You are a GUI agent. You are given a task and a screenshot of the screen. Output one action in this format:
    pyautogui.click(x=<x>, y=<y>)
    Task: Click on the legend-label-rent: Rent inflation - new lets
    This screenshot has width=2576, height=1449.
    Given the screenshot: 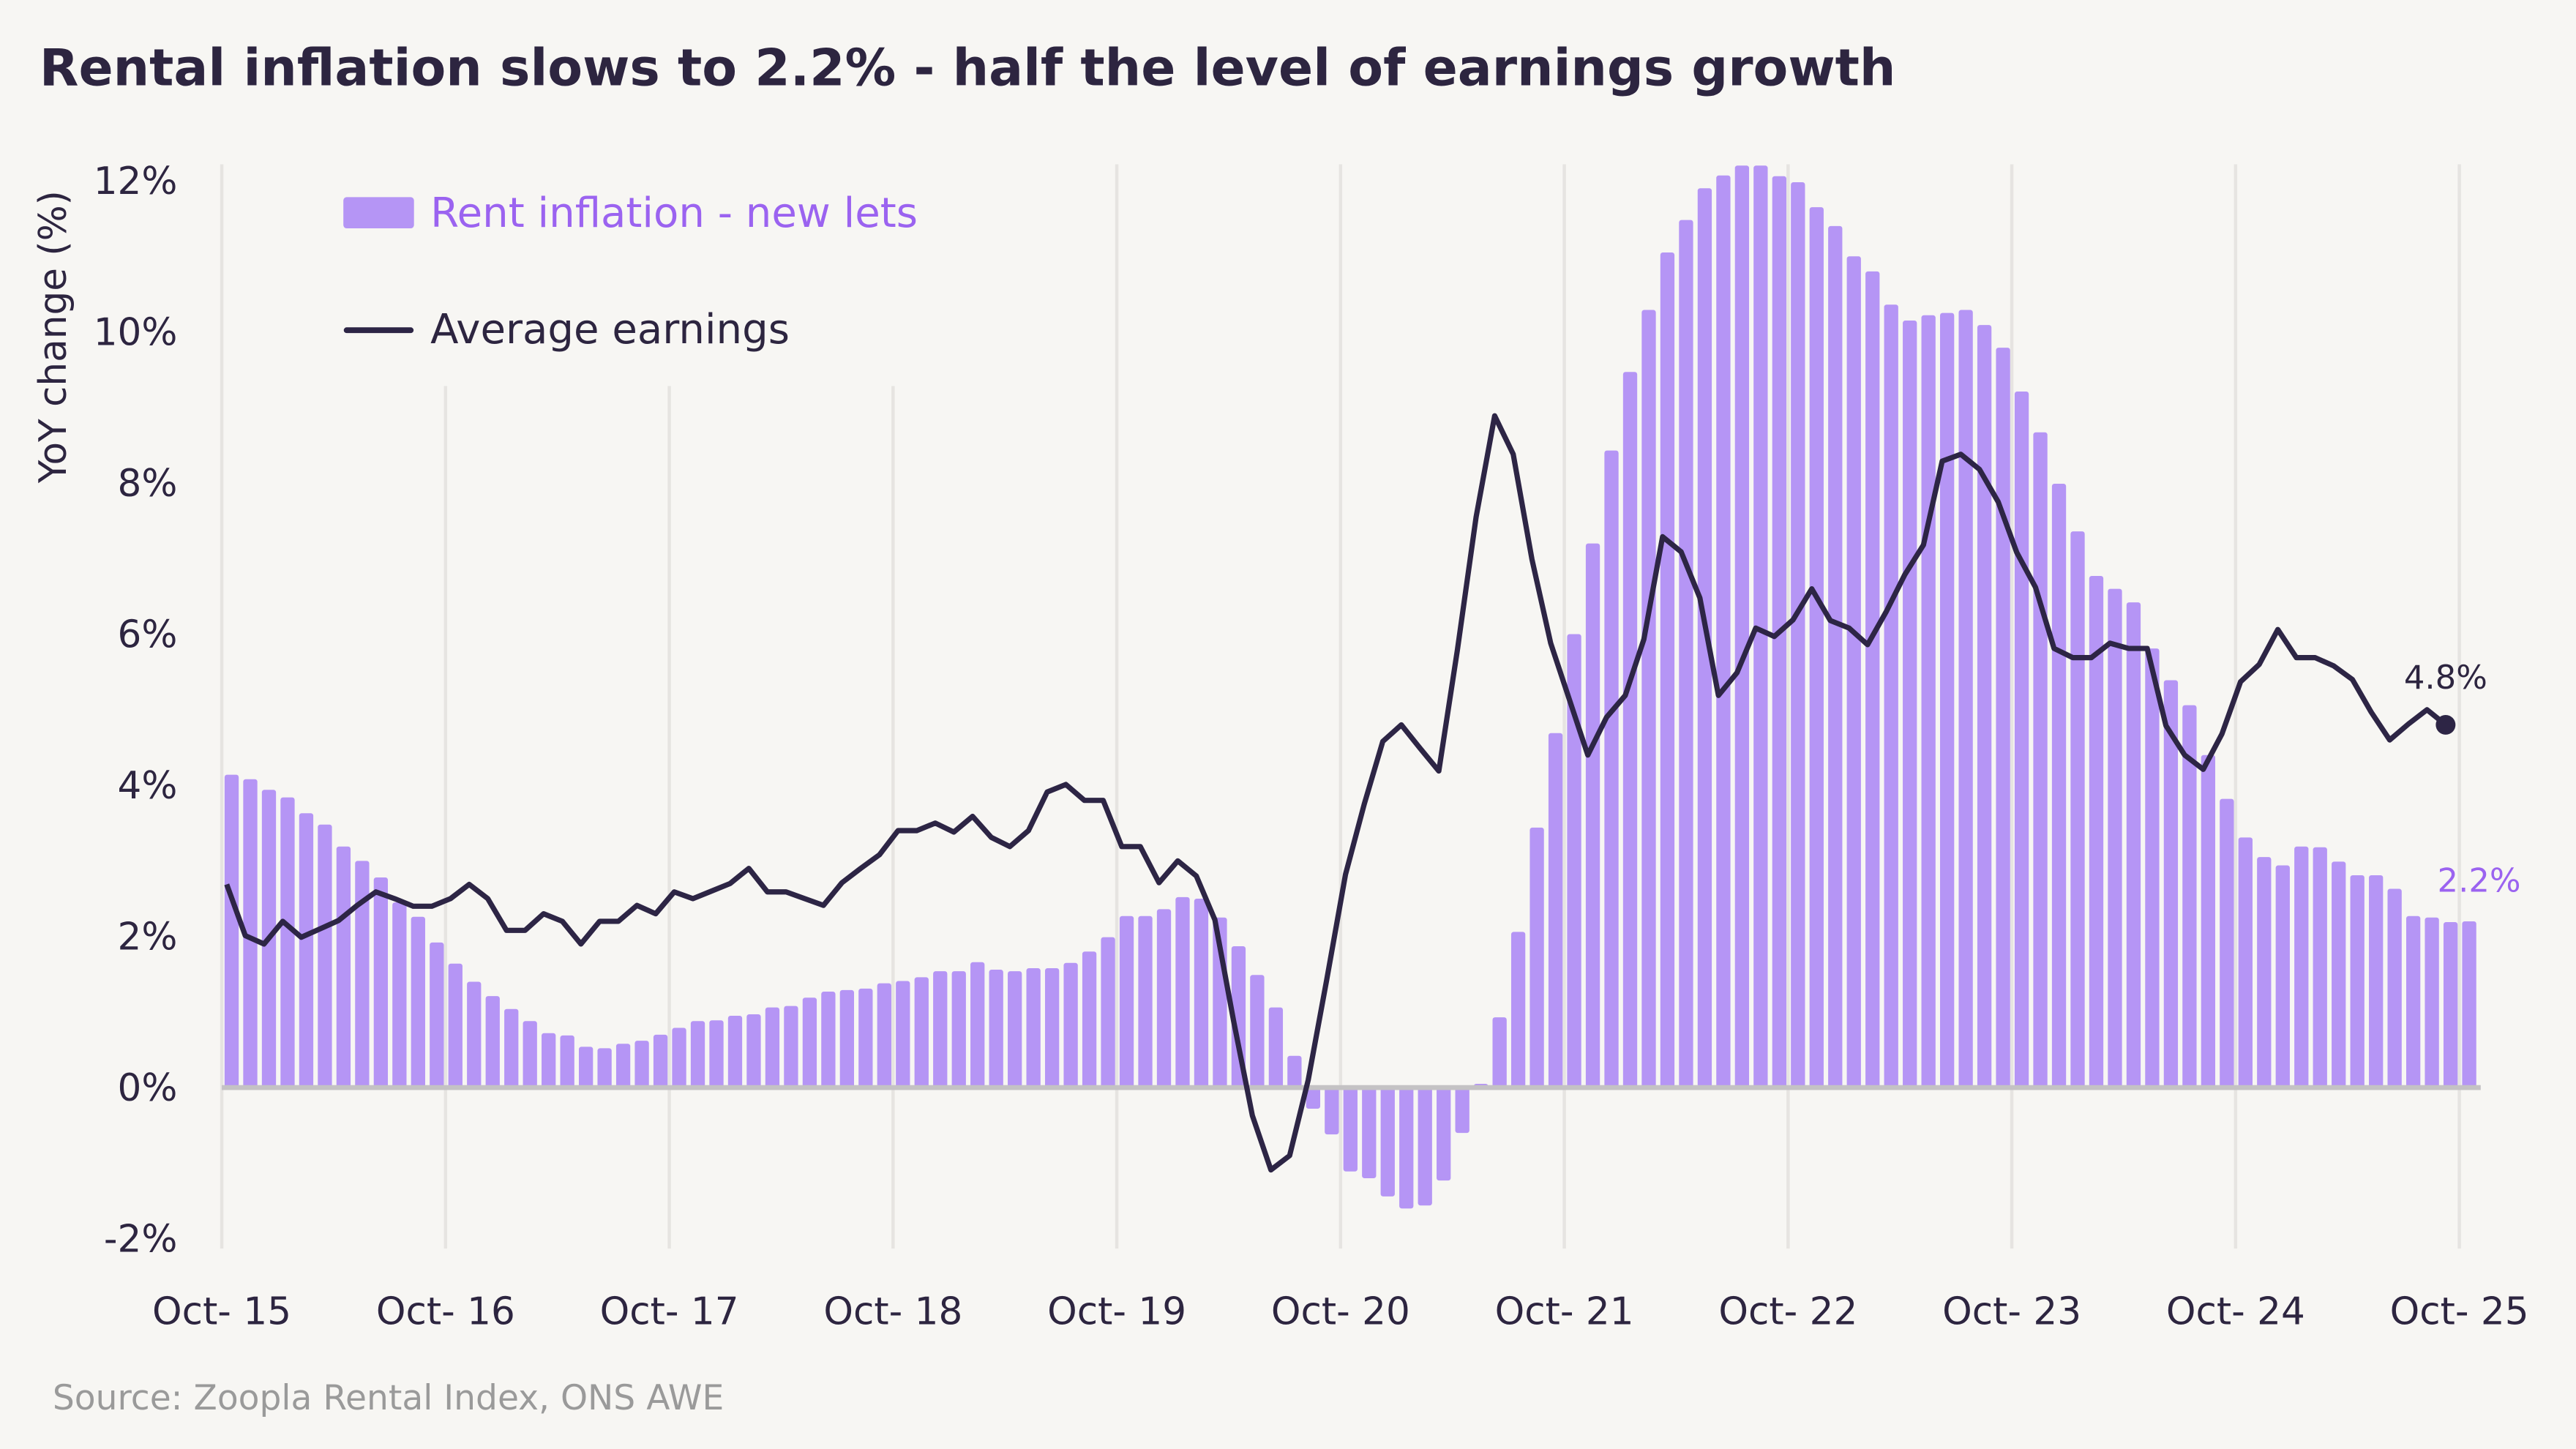 What is the action you would take?
    pyautogui.click(x=674, y=213)
    